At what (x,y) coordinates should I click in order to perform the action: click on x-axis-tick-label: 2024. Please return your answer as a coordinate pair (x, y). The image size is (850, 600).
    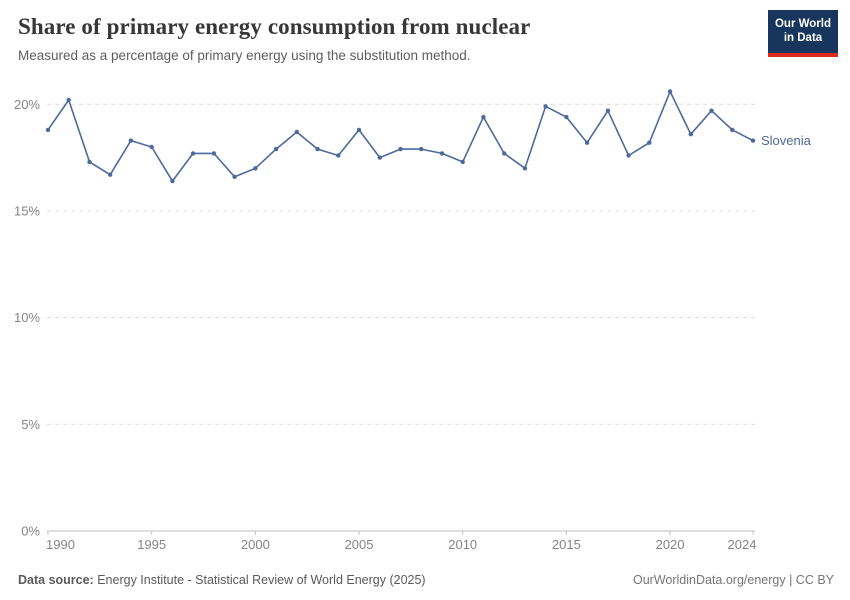
    Looking at the image, I should click on (742, 544).